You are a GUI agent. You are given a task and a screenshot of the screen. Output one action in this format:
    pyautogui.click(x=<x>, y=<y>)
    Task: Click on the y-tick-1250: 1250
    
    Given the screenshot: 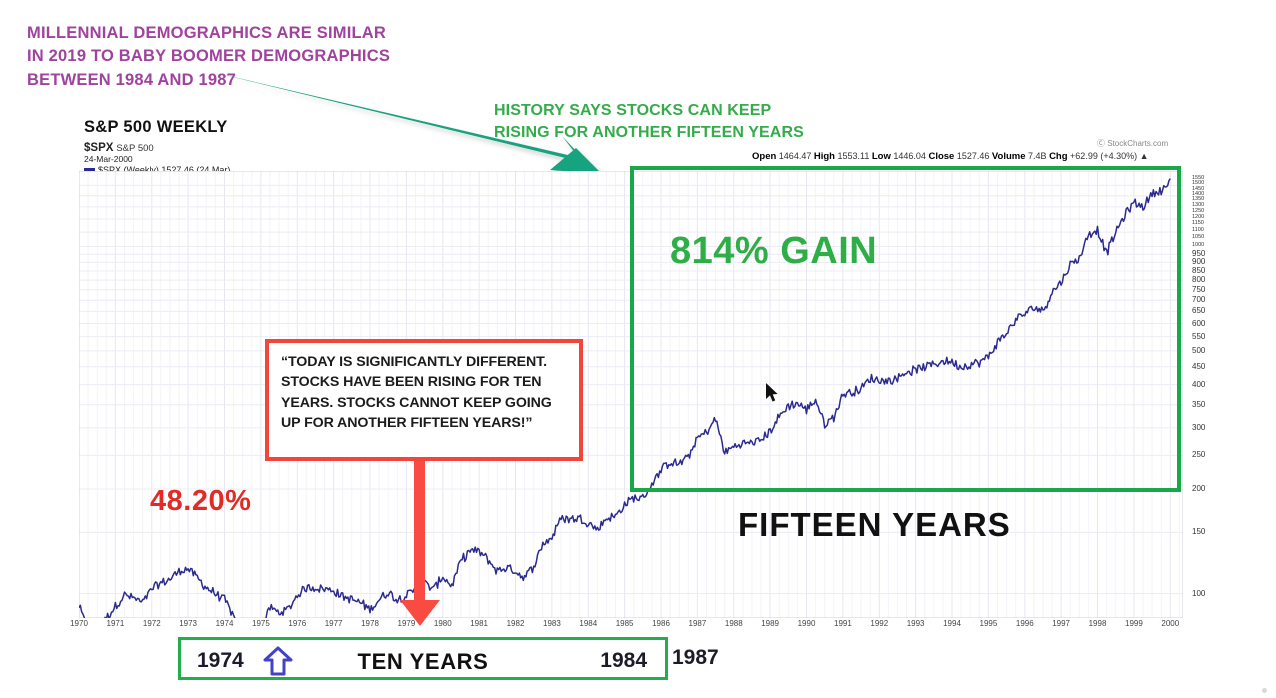 What is the action you would take?
    pyautogui.click(x=1198, y=210)
    